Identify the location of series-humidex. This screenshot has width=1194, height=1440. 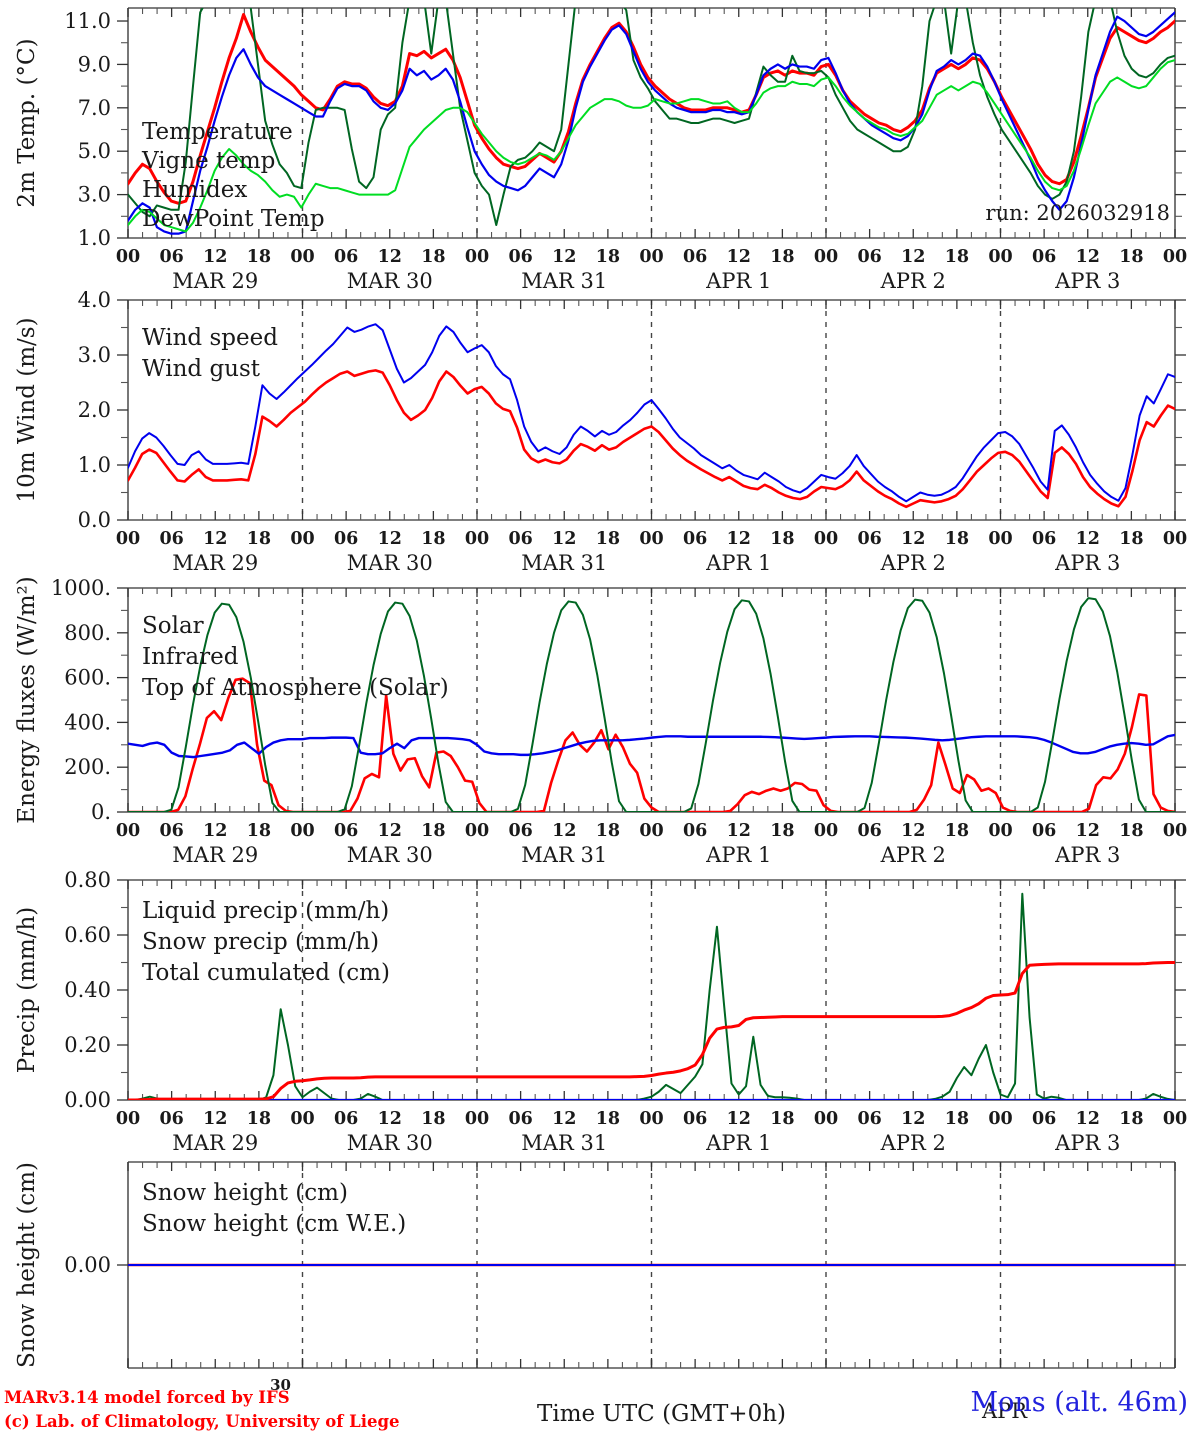
(651, 123).